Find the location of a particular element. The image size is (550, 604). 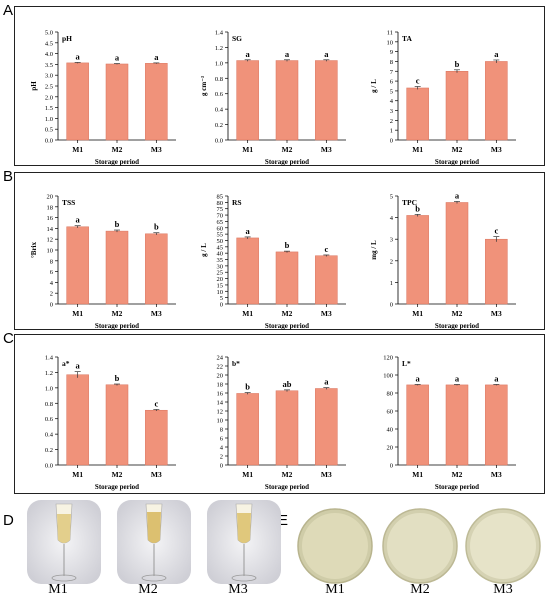

y-tick-label: 65 is located at coordinates (220, 222).